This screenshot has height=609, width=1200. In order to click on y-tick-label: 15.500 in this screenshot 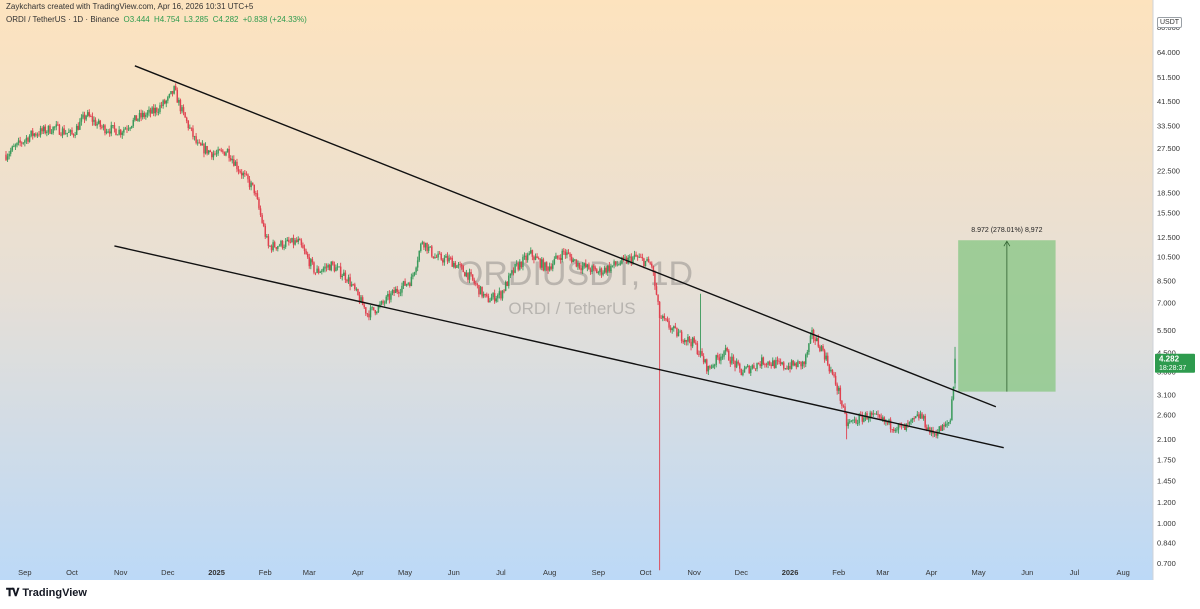, I will do `click(1168, 213)`.